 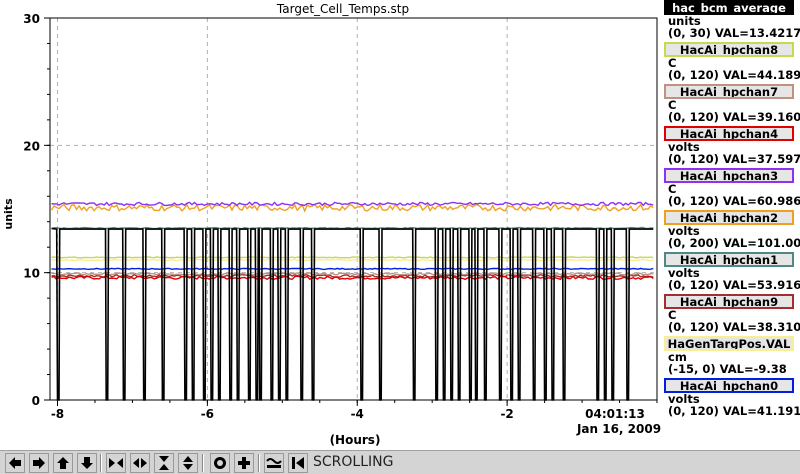 What do you see at coordinates (164, 463) in the screenshot?
I see `compress-vertical-icon` at bounding box center [164, 463].